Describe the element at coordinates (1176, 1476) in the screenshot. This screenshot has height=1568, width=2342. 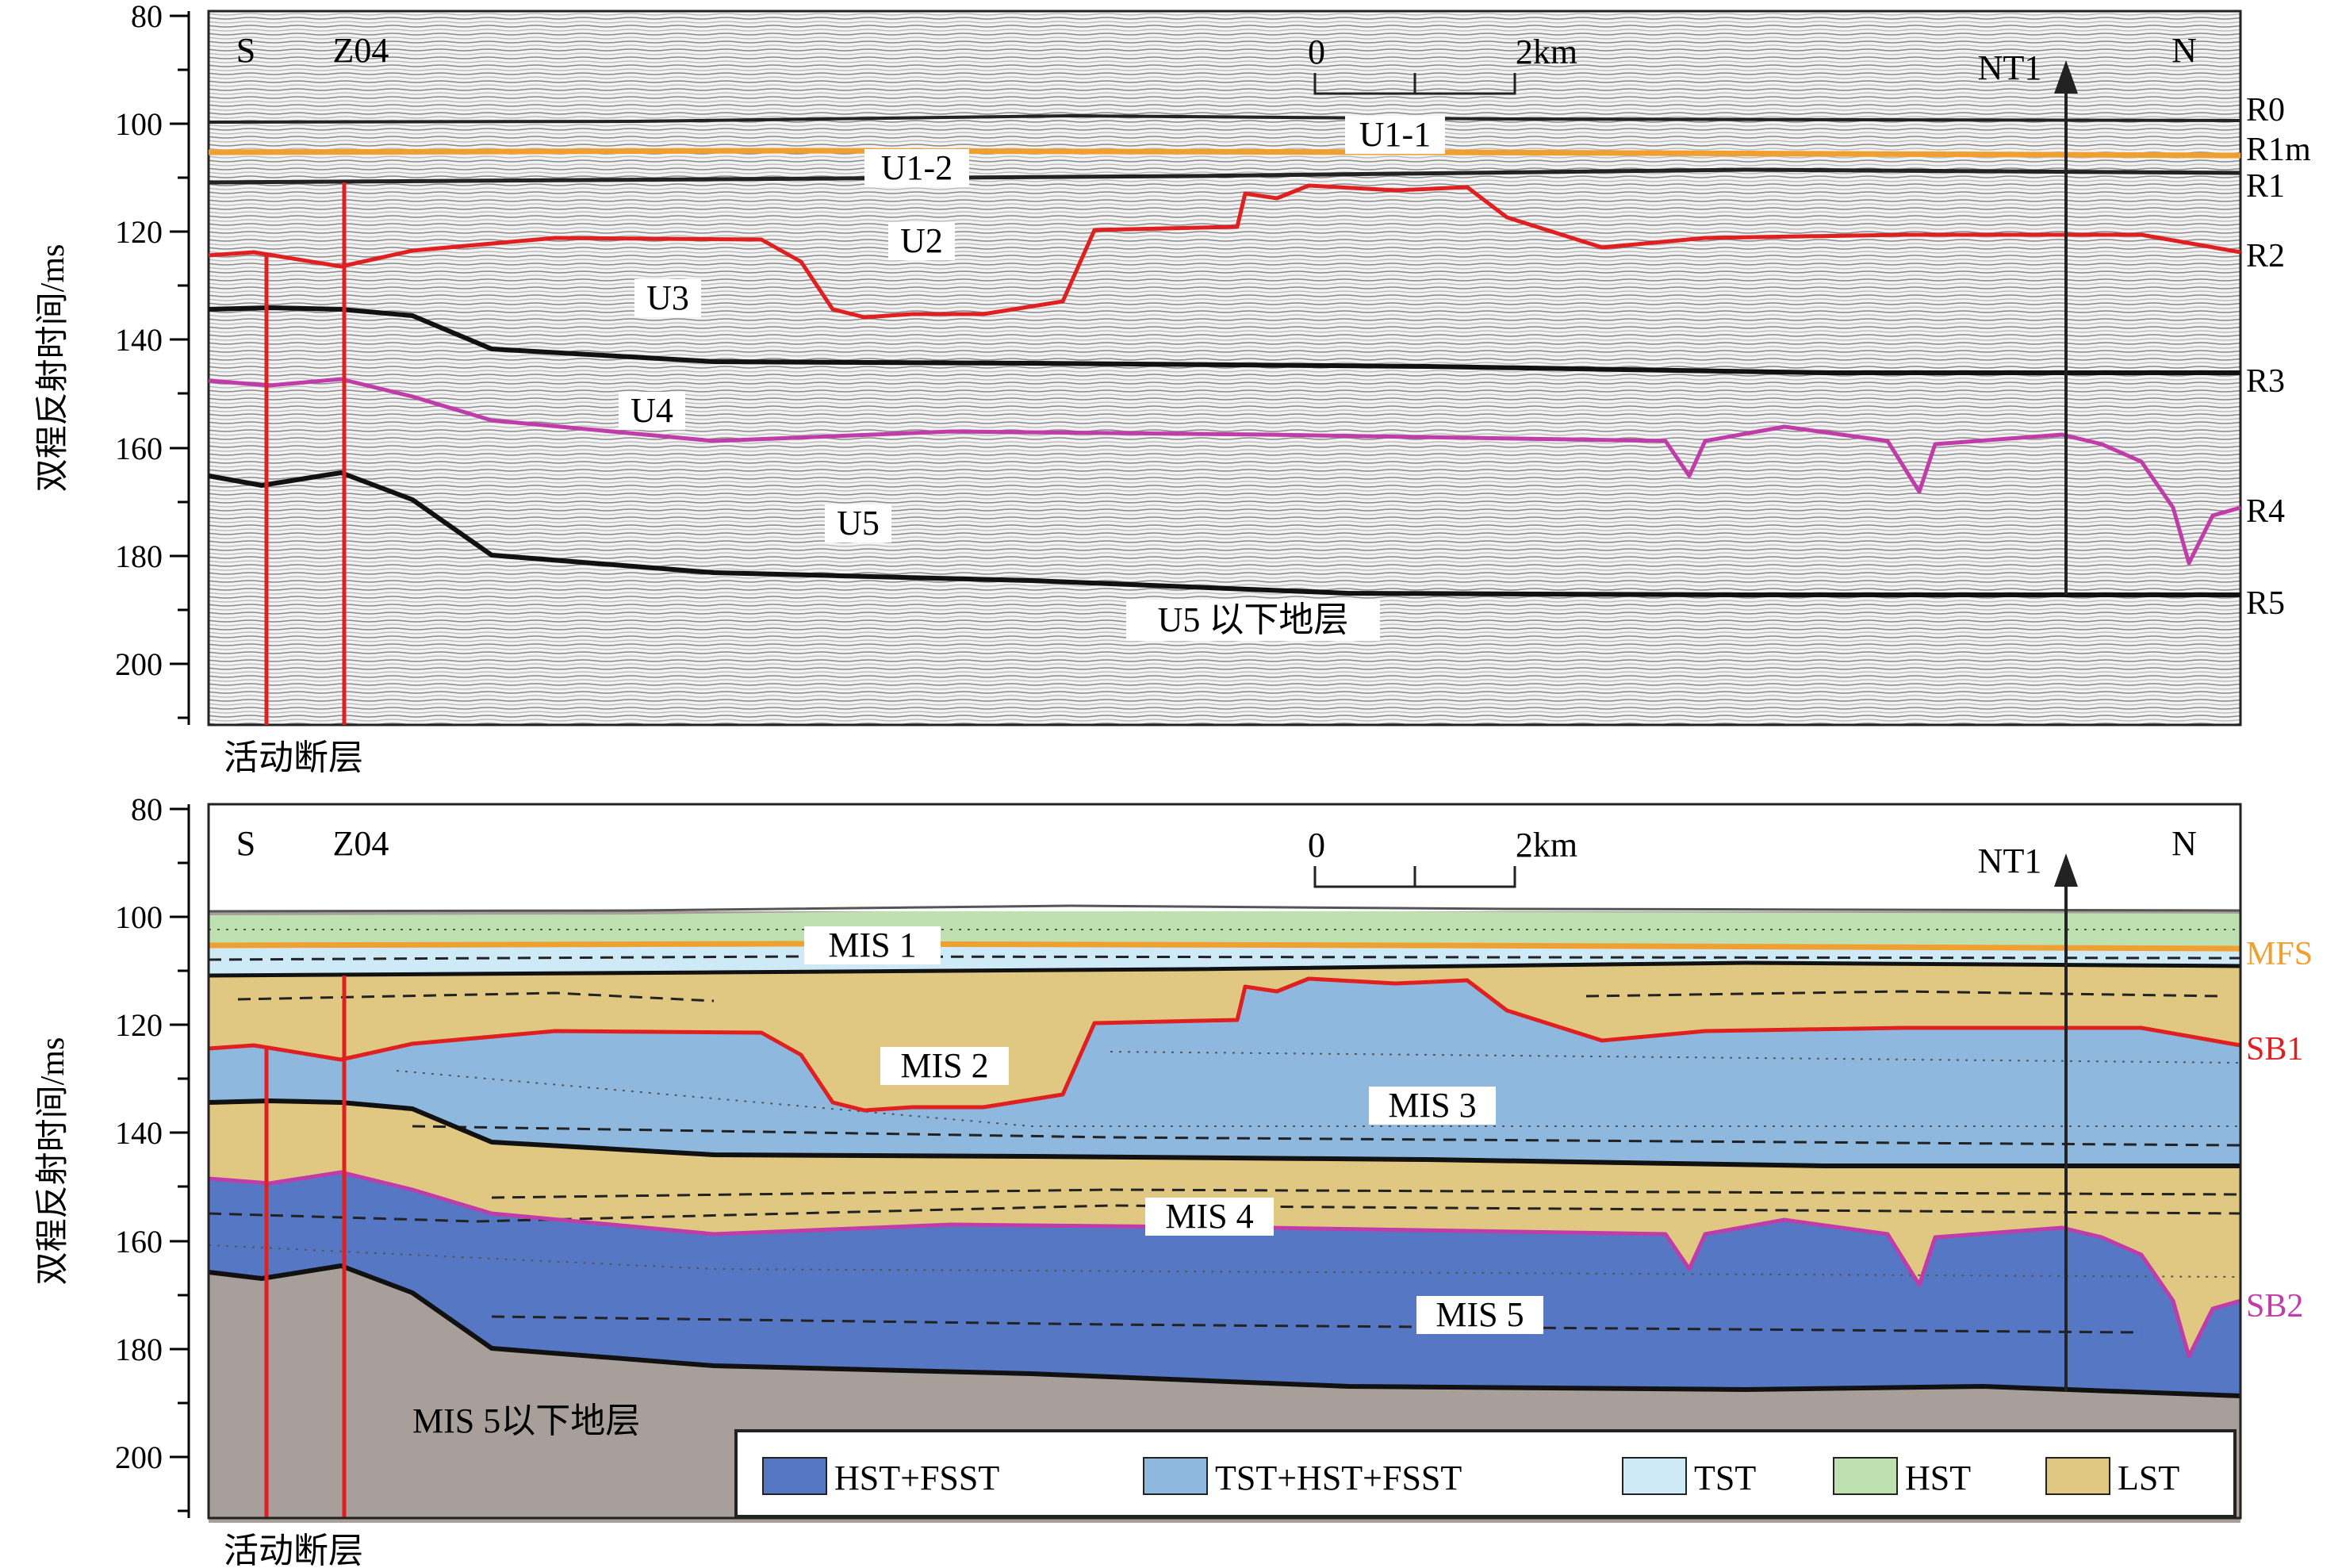
I see `legend-swatch-tst-hst-fsst` at that location.